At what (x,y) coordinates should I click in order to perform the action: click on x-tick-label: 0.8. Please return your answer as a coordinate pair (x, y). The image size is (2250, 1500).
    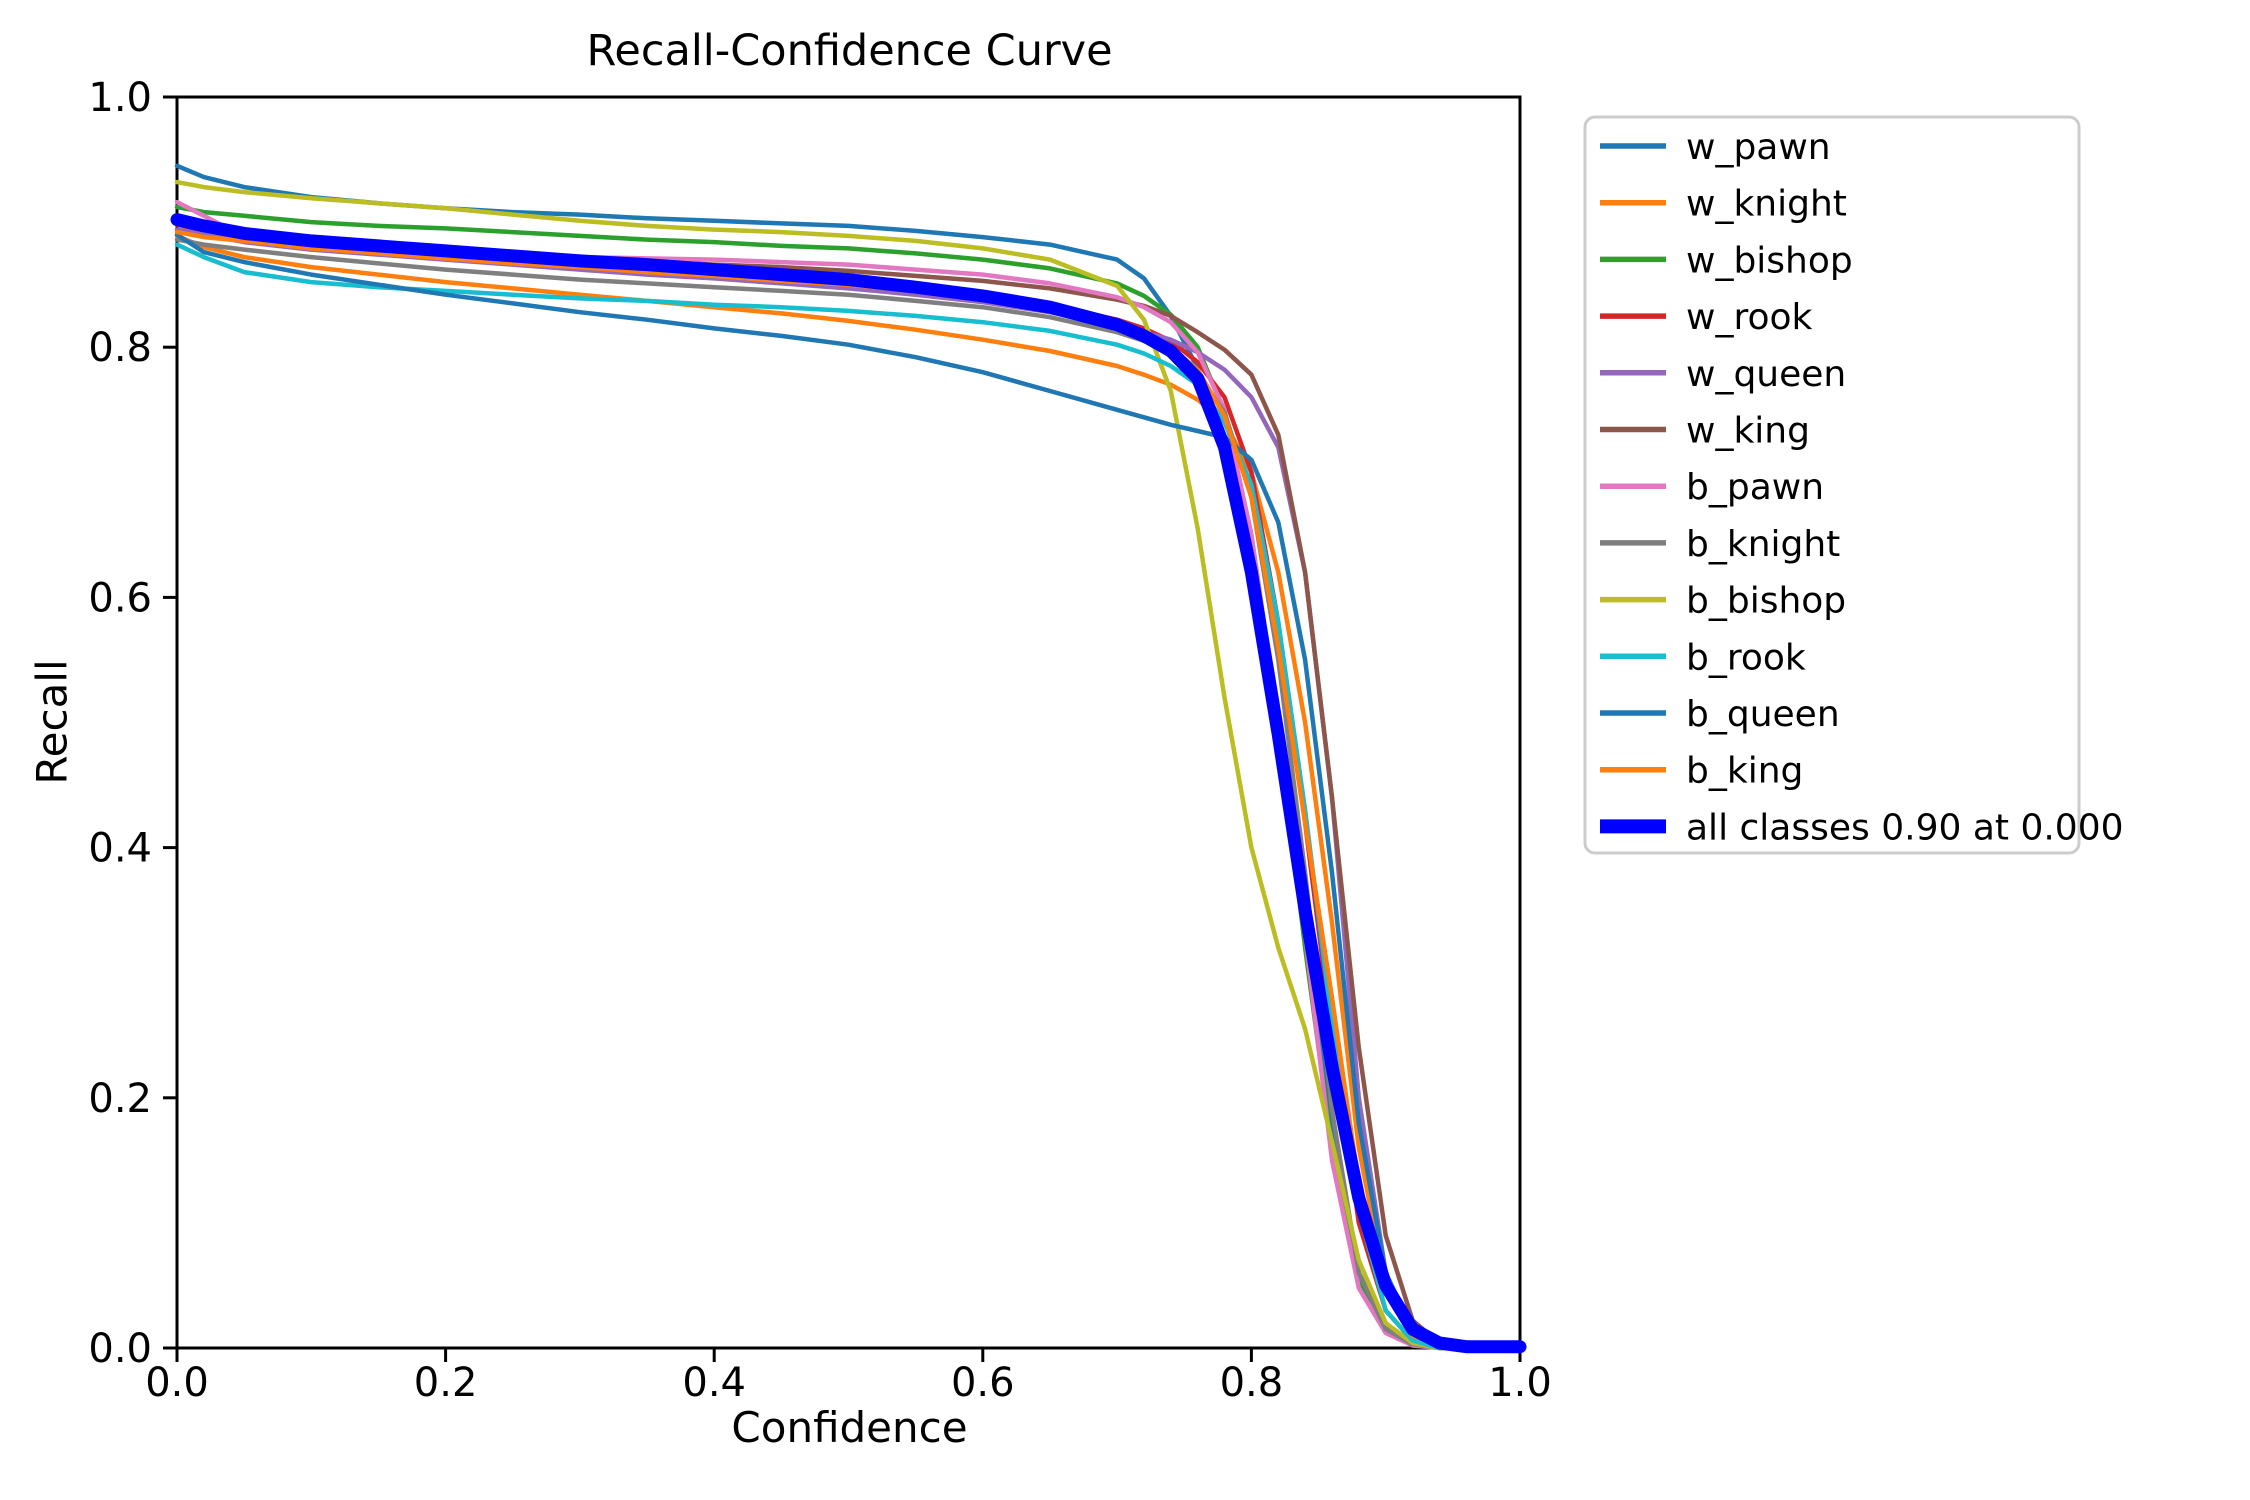
    Looking at the image, I should click on (1252, 1383).